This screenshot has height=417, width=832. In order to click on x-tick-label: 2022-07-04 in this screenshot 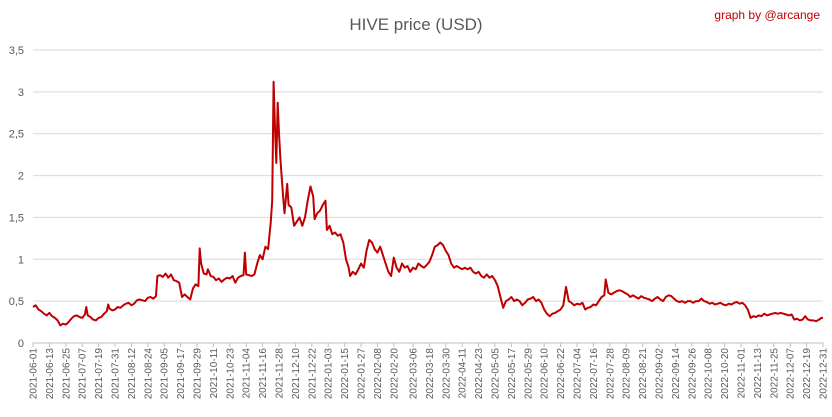, I will do `click(577, 374)`.